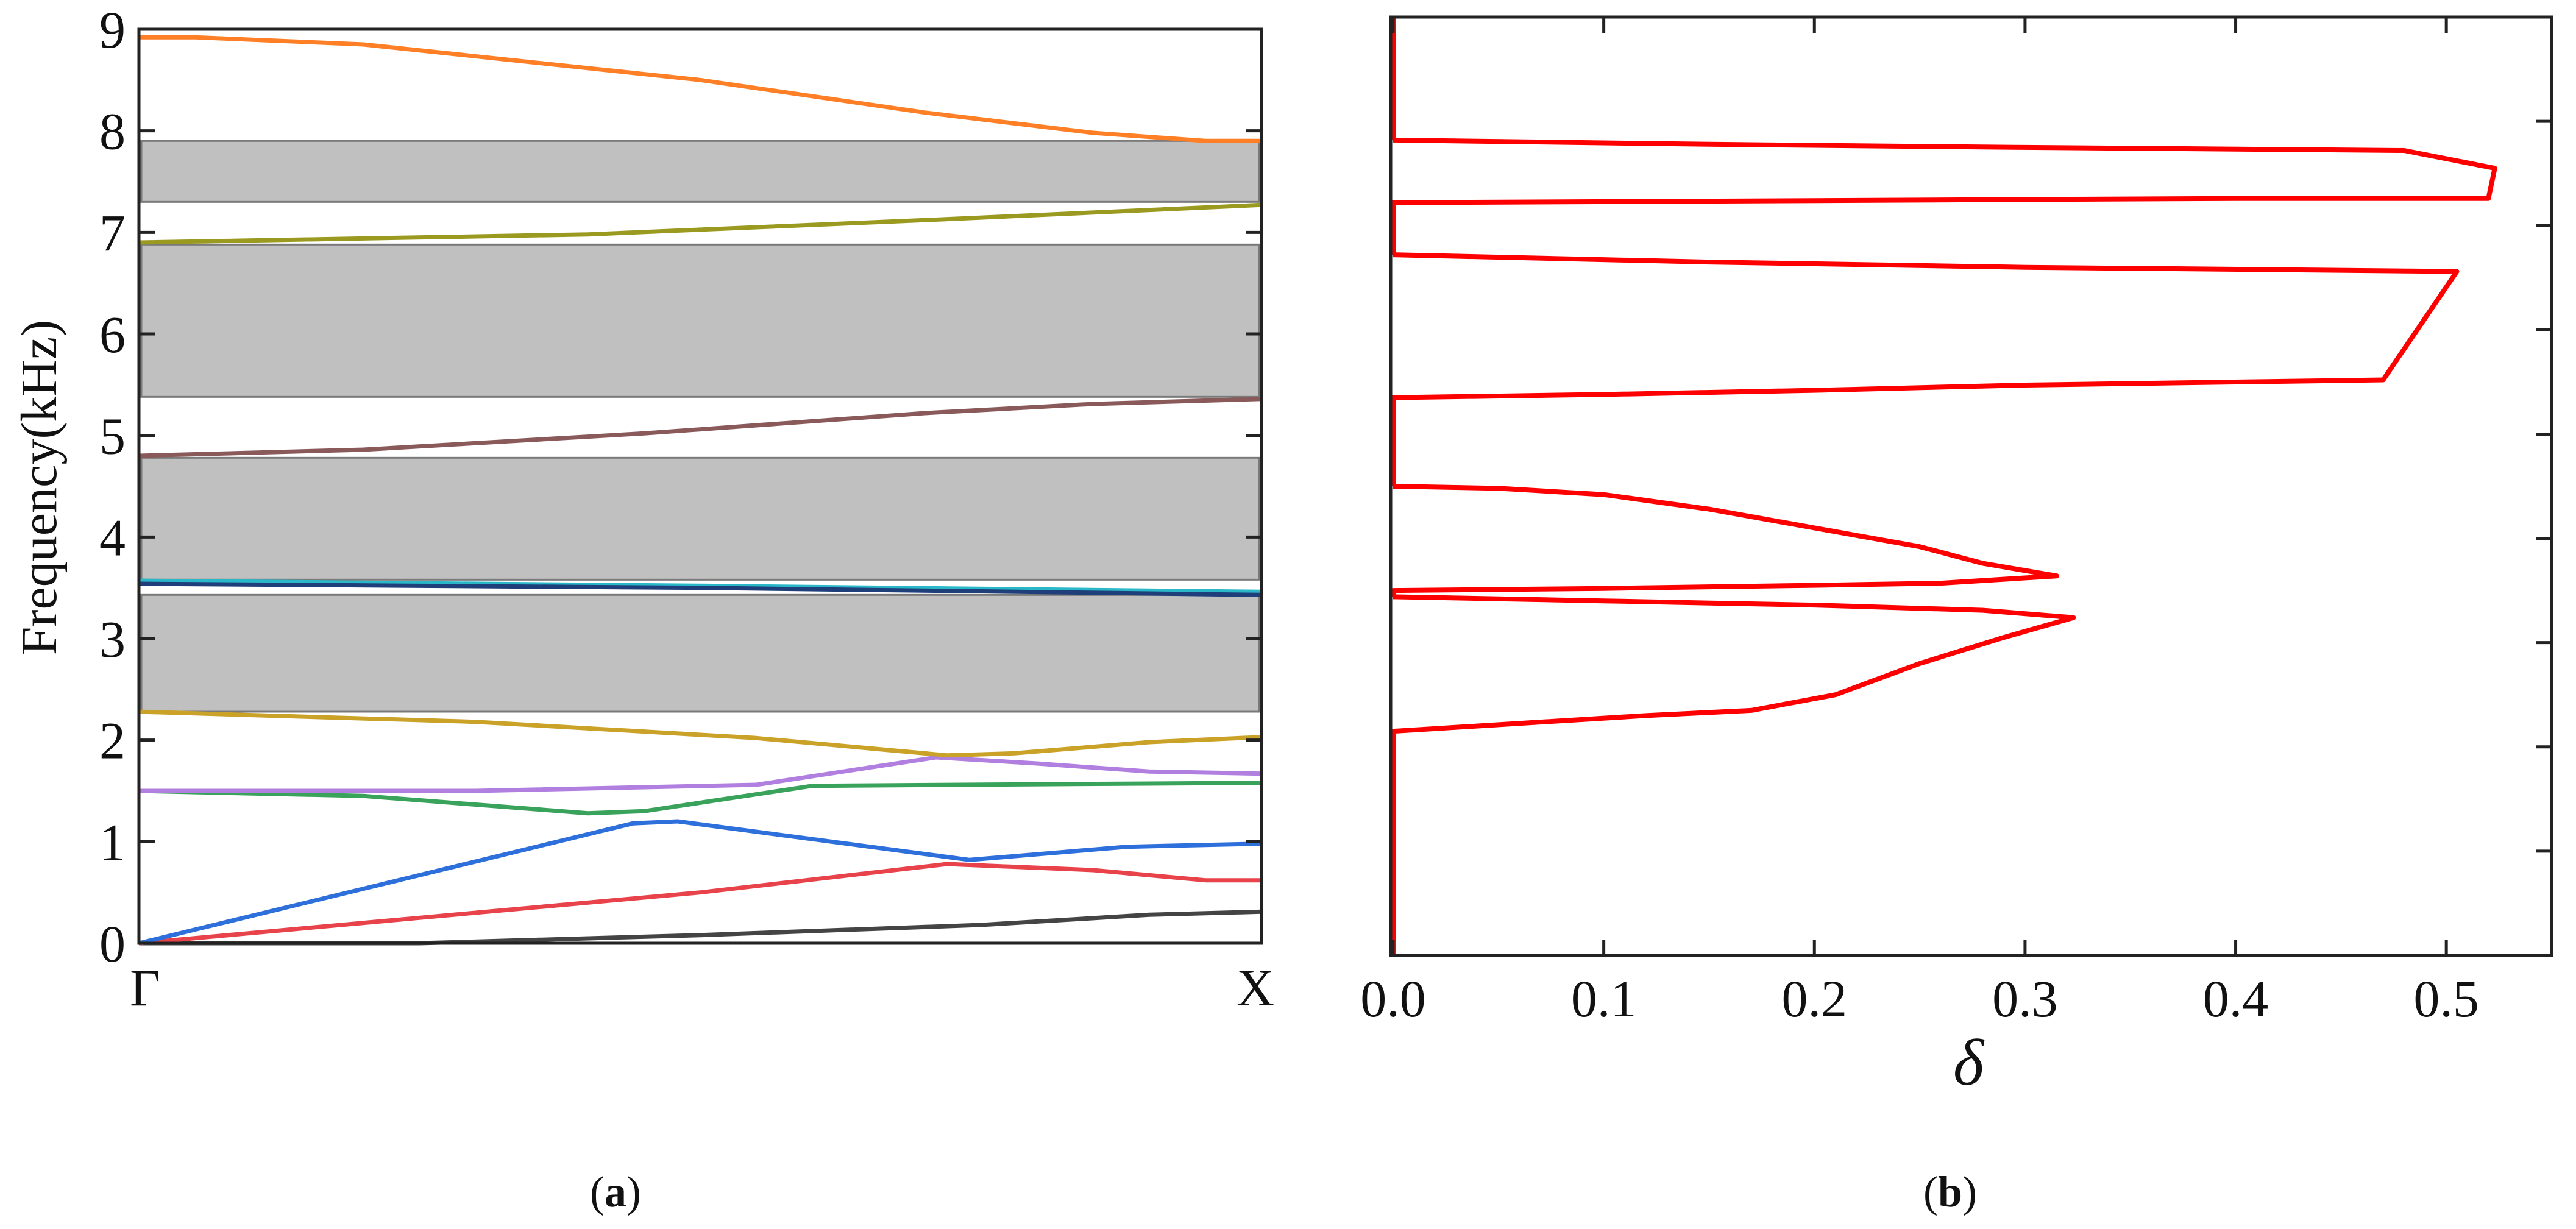 Image resolution: width=2576 pixels, height=1229 pixels. Describe the element at coordinates (1604, 998) in the screenshot. I see `x-tick-label: 0.1` at that location.